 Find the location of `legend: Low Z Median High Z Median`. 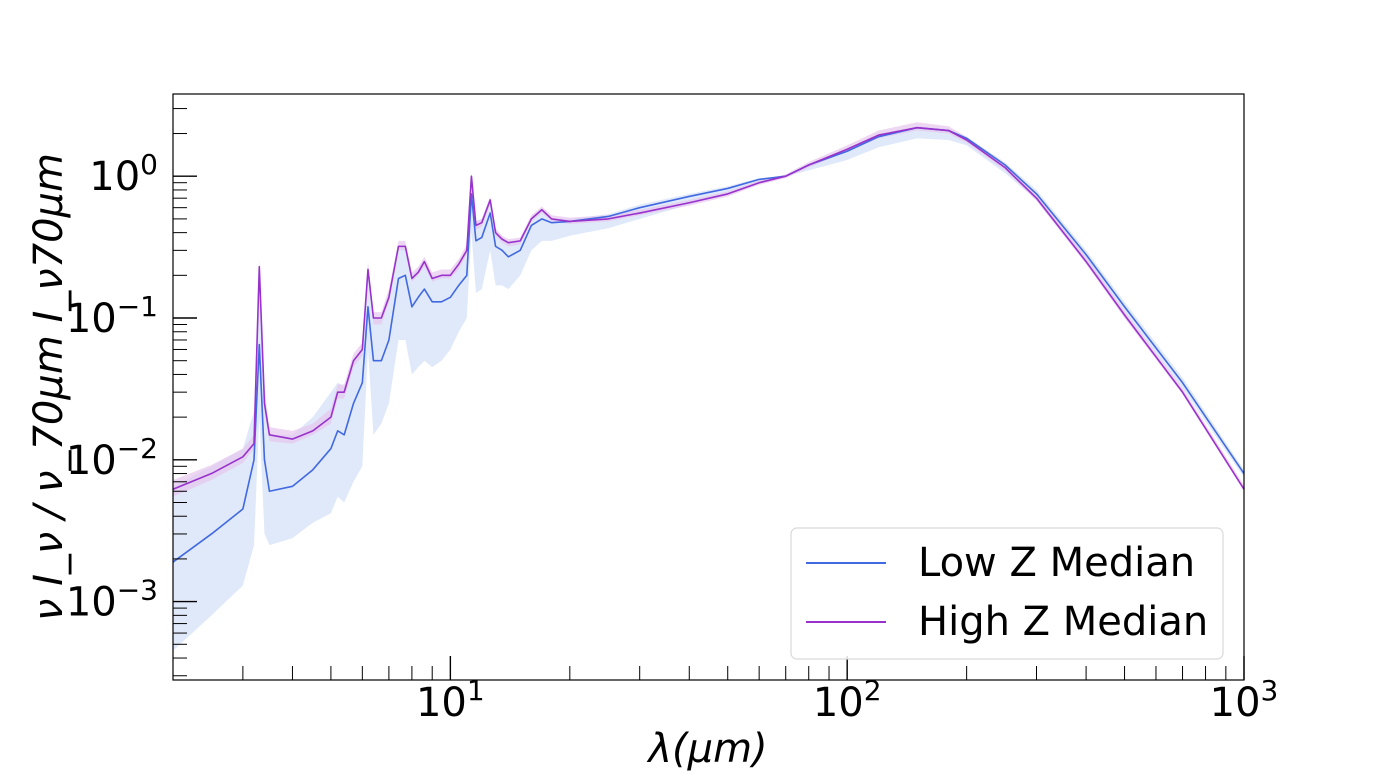

legend: Low Z Median High Z Median is located at coordinates (1007, 593).